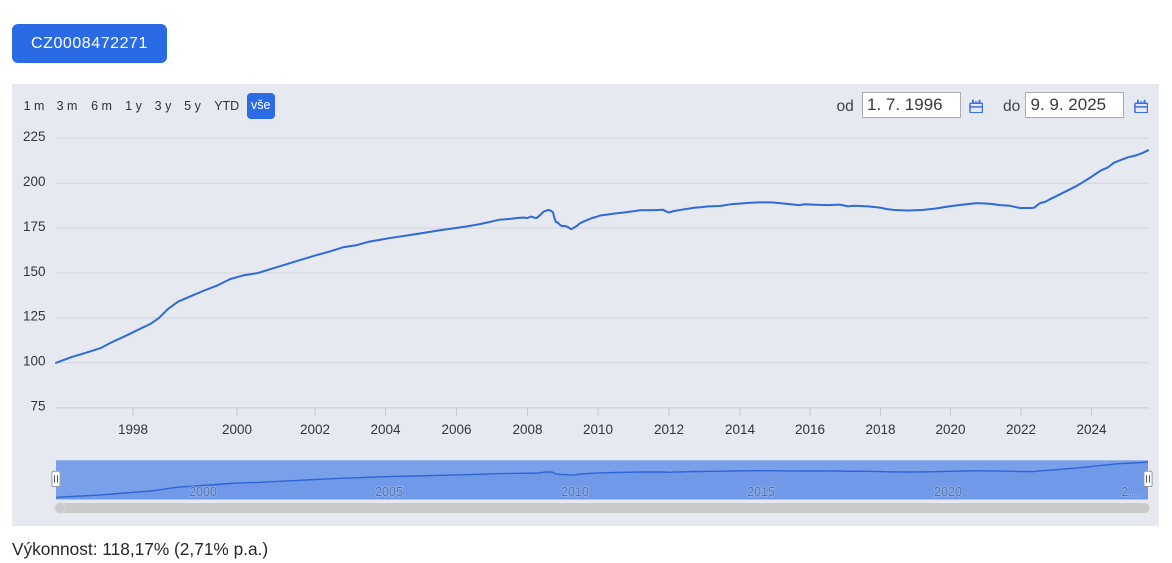 The image size is (1172, 563). Describe the element at coordinates (34, 361) in the screenshot. I see `svg-text: 100` at that location.